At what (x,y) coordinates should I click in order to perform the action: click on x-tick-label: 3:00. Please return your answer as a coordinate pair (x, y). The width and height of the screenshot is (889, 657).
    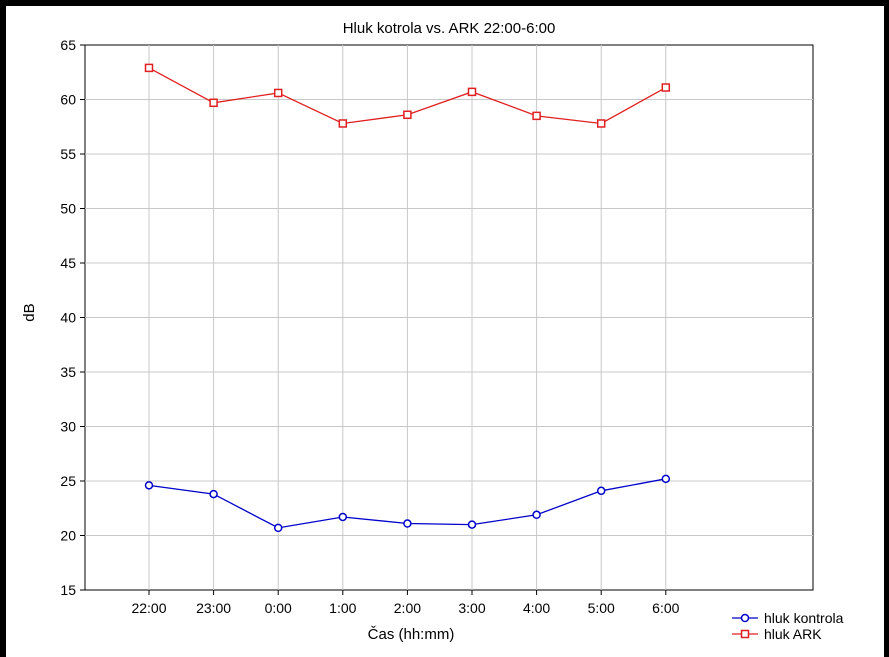
    Looking at the image, I should click on (471, 608).